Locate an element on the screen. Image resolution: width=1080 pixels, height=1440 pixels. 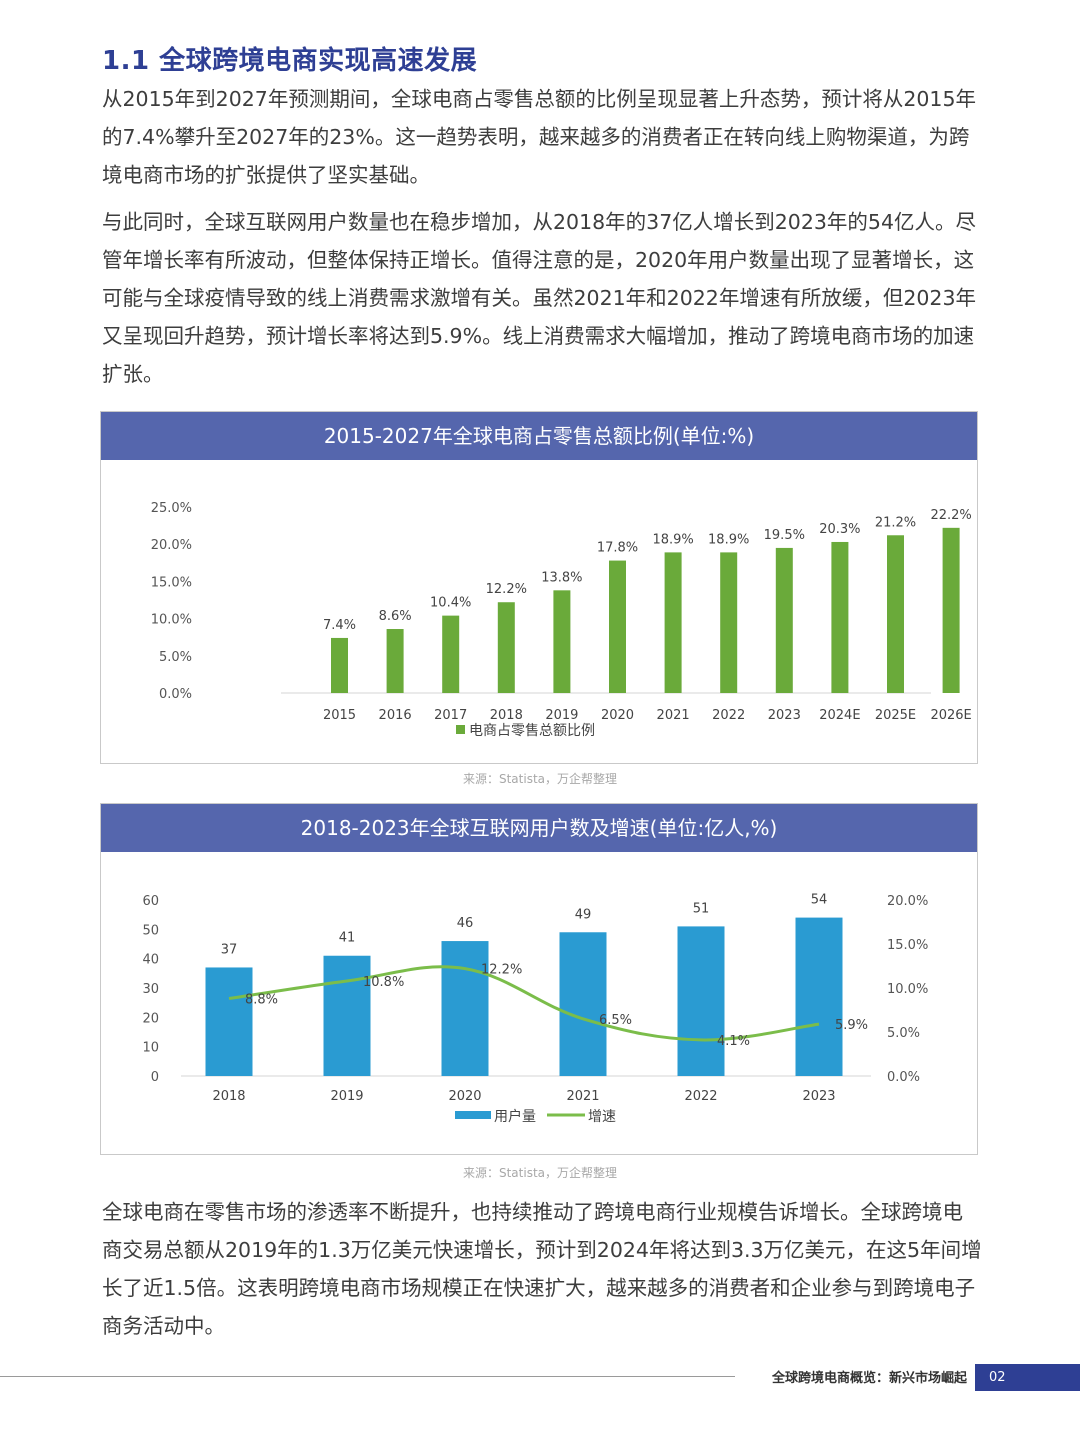
legend-label: 用户量 is located at coordinates (515, 1116).